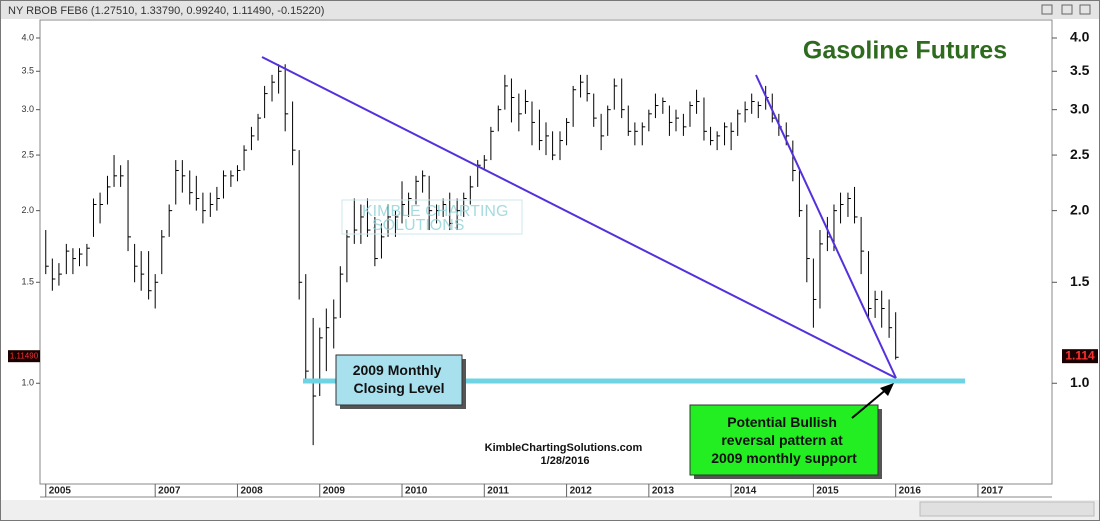 The image size is (1100, 526). I want to click on window-buttons, so click(1066, 9).